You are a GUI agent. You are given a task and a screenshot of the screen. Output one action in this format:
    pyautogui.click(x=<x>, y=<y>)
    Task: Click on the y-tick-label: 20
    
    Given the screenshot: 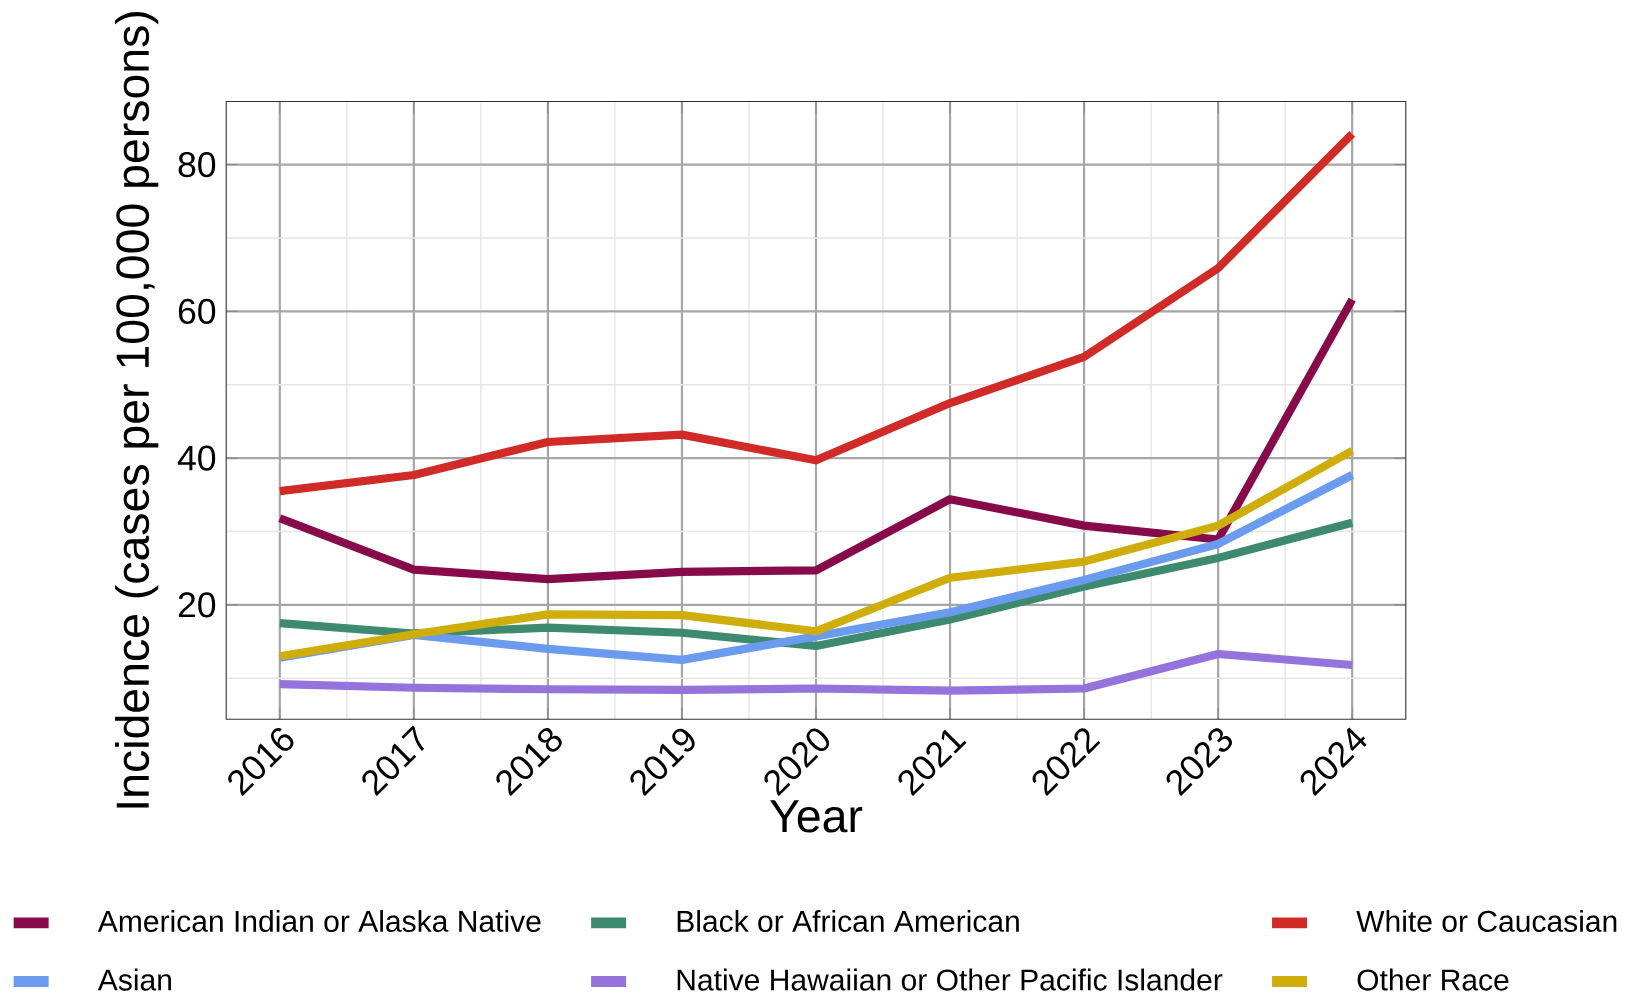 What is the action you would take?
    pyautogui.click(x=197, y=605)
    